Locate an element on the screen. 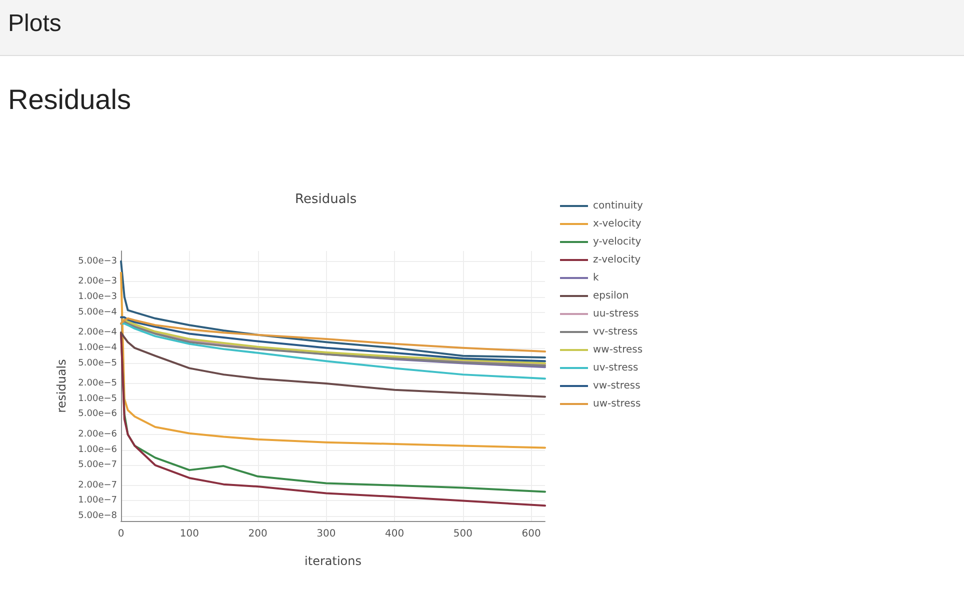 The width and height of the screenshot is (964, 615). legend-label: k is located at coordinates (596, 278).